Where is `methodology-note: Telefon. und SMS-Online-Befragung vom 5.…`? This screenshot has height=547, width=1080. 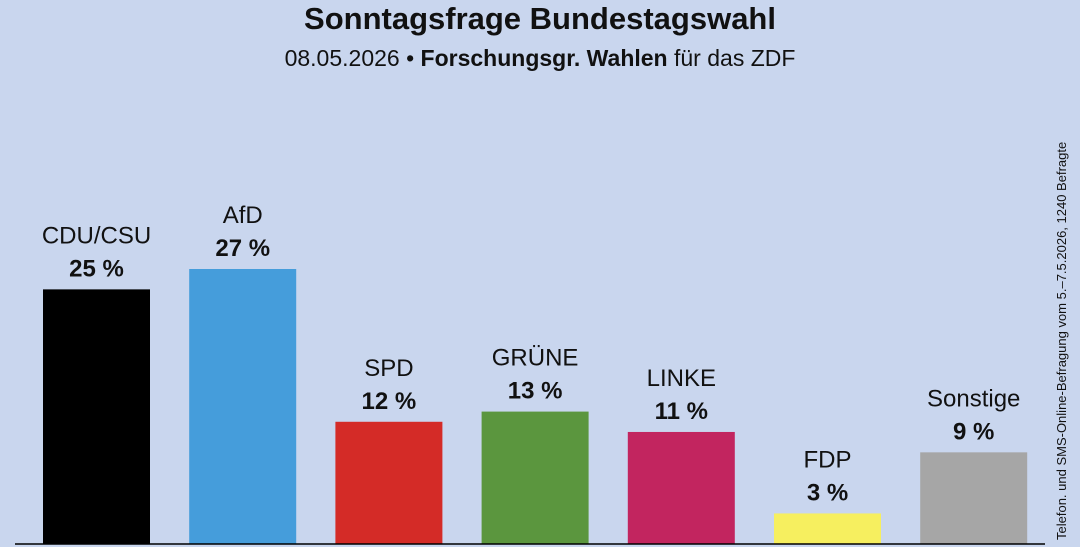 methodology-note: Telefon. und SMS-Online-Befragung vom 5.… is located at coordinates (1061, 340).